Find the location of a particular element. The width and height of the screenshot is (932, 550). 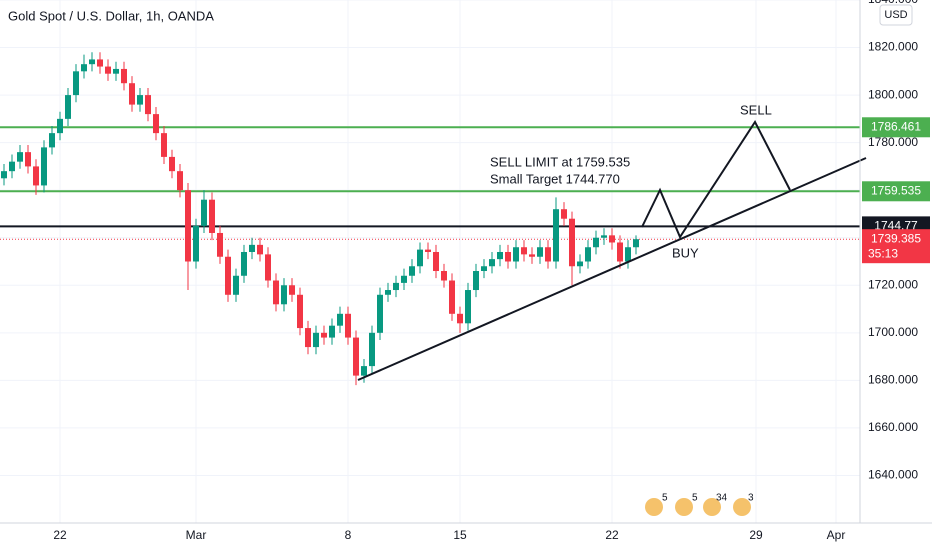

annotation: BUY is located at coordinates (685, 252).